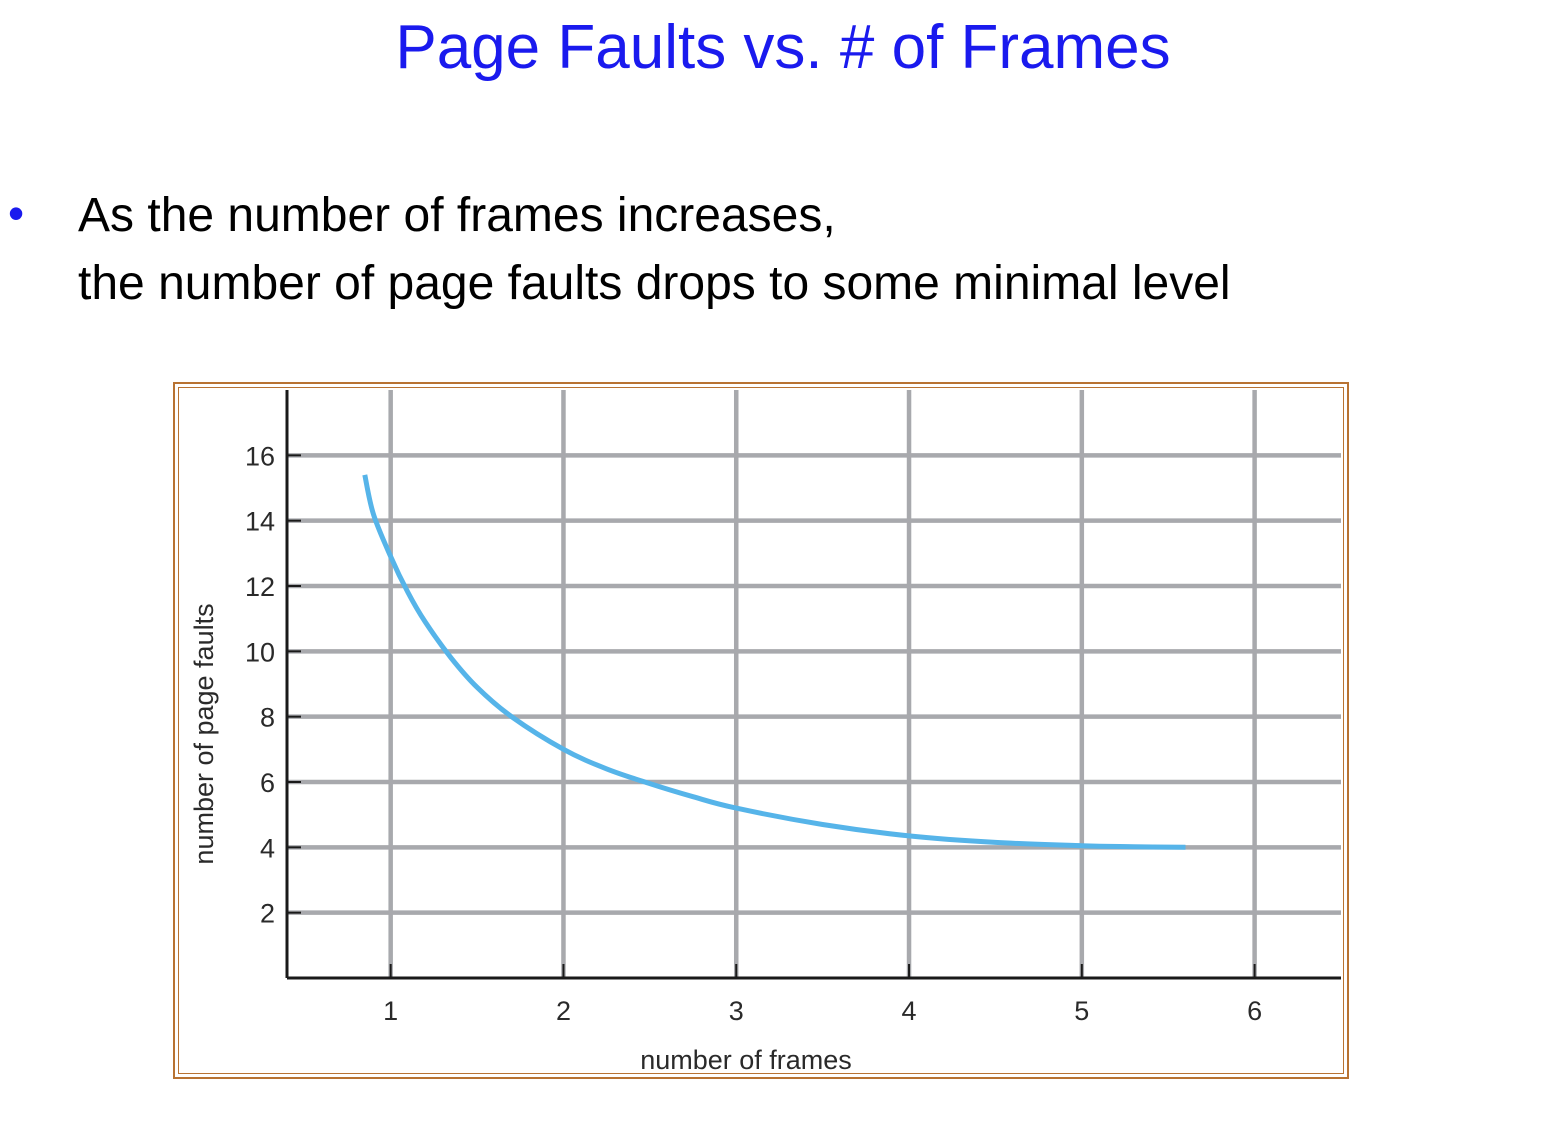  Describe the element at coordinates (260, 456) in the screenshot. I see `y-tick-label: 16` at that location.